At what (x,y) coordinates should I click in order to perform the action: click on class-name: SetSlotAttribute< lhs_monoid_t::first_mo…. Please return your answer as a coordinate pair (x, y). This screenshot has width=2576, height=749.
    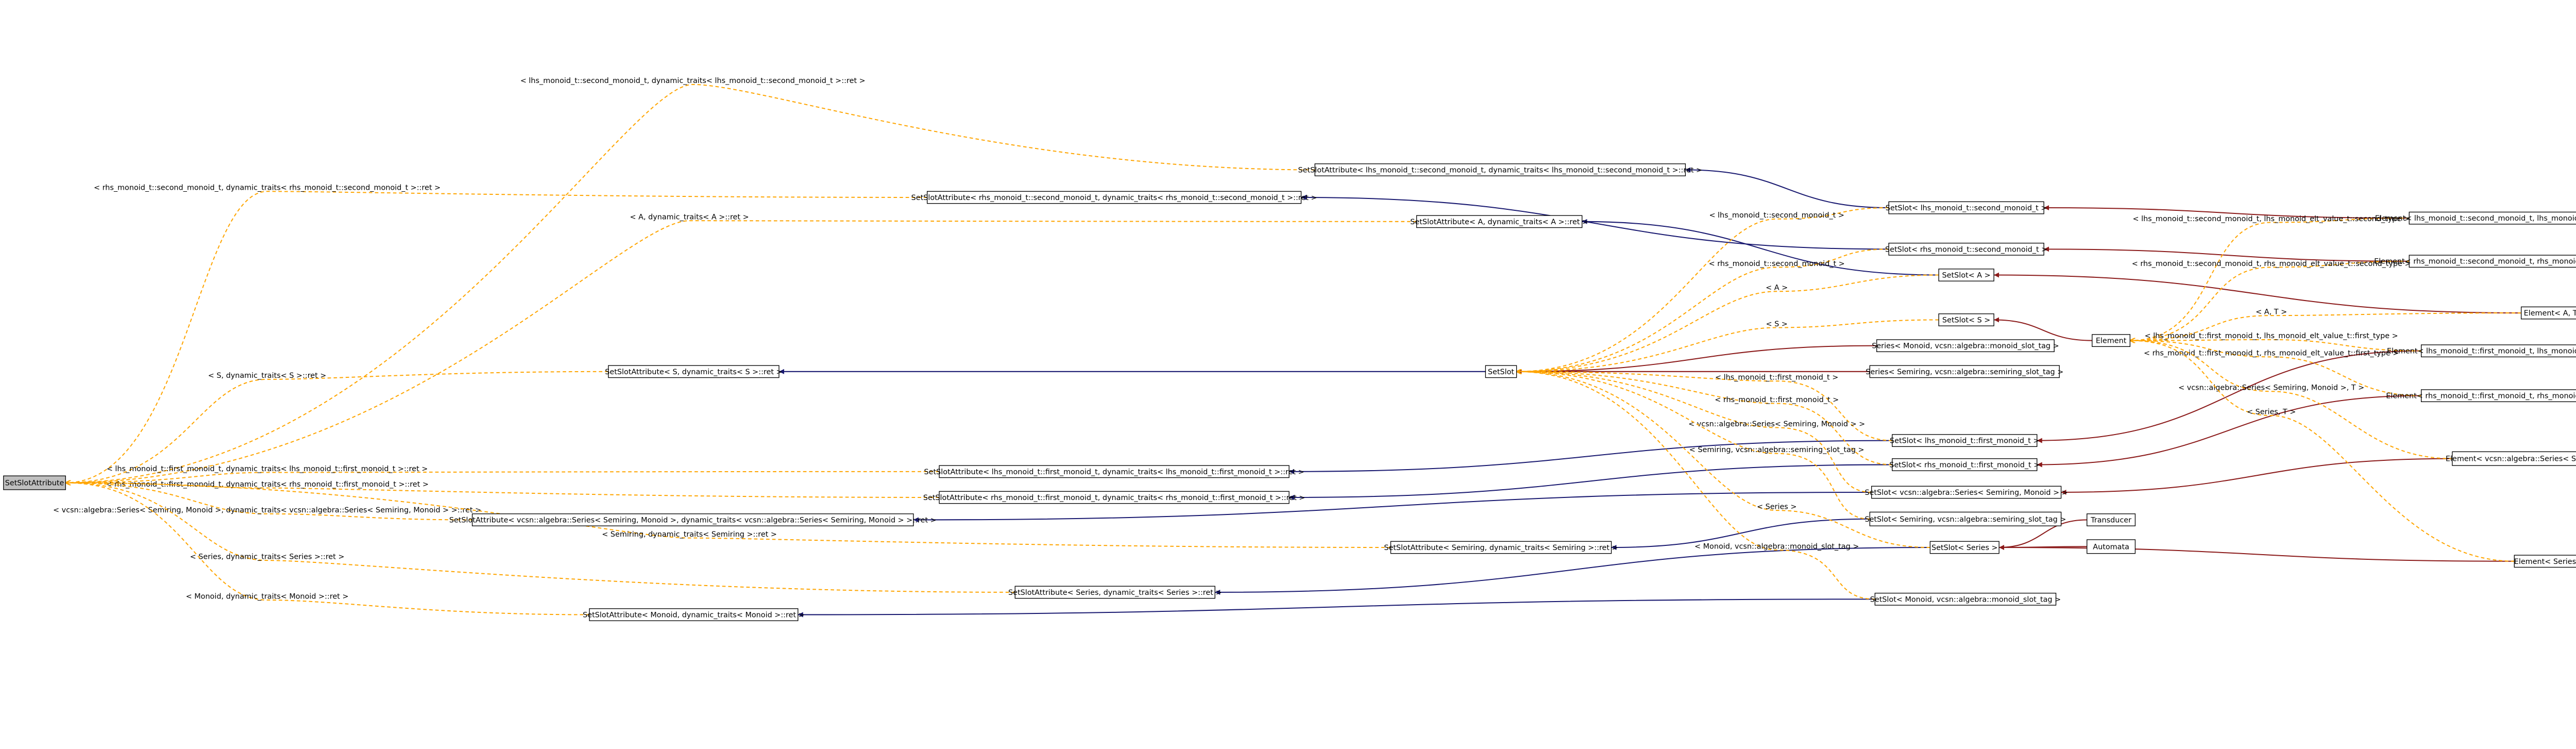
    Looking at the image, I should click on (1114, 472).